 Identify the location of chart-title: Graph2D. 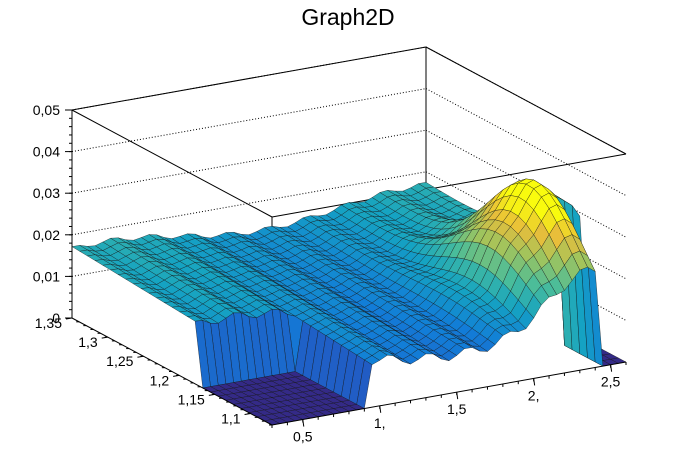
(348, 17).